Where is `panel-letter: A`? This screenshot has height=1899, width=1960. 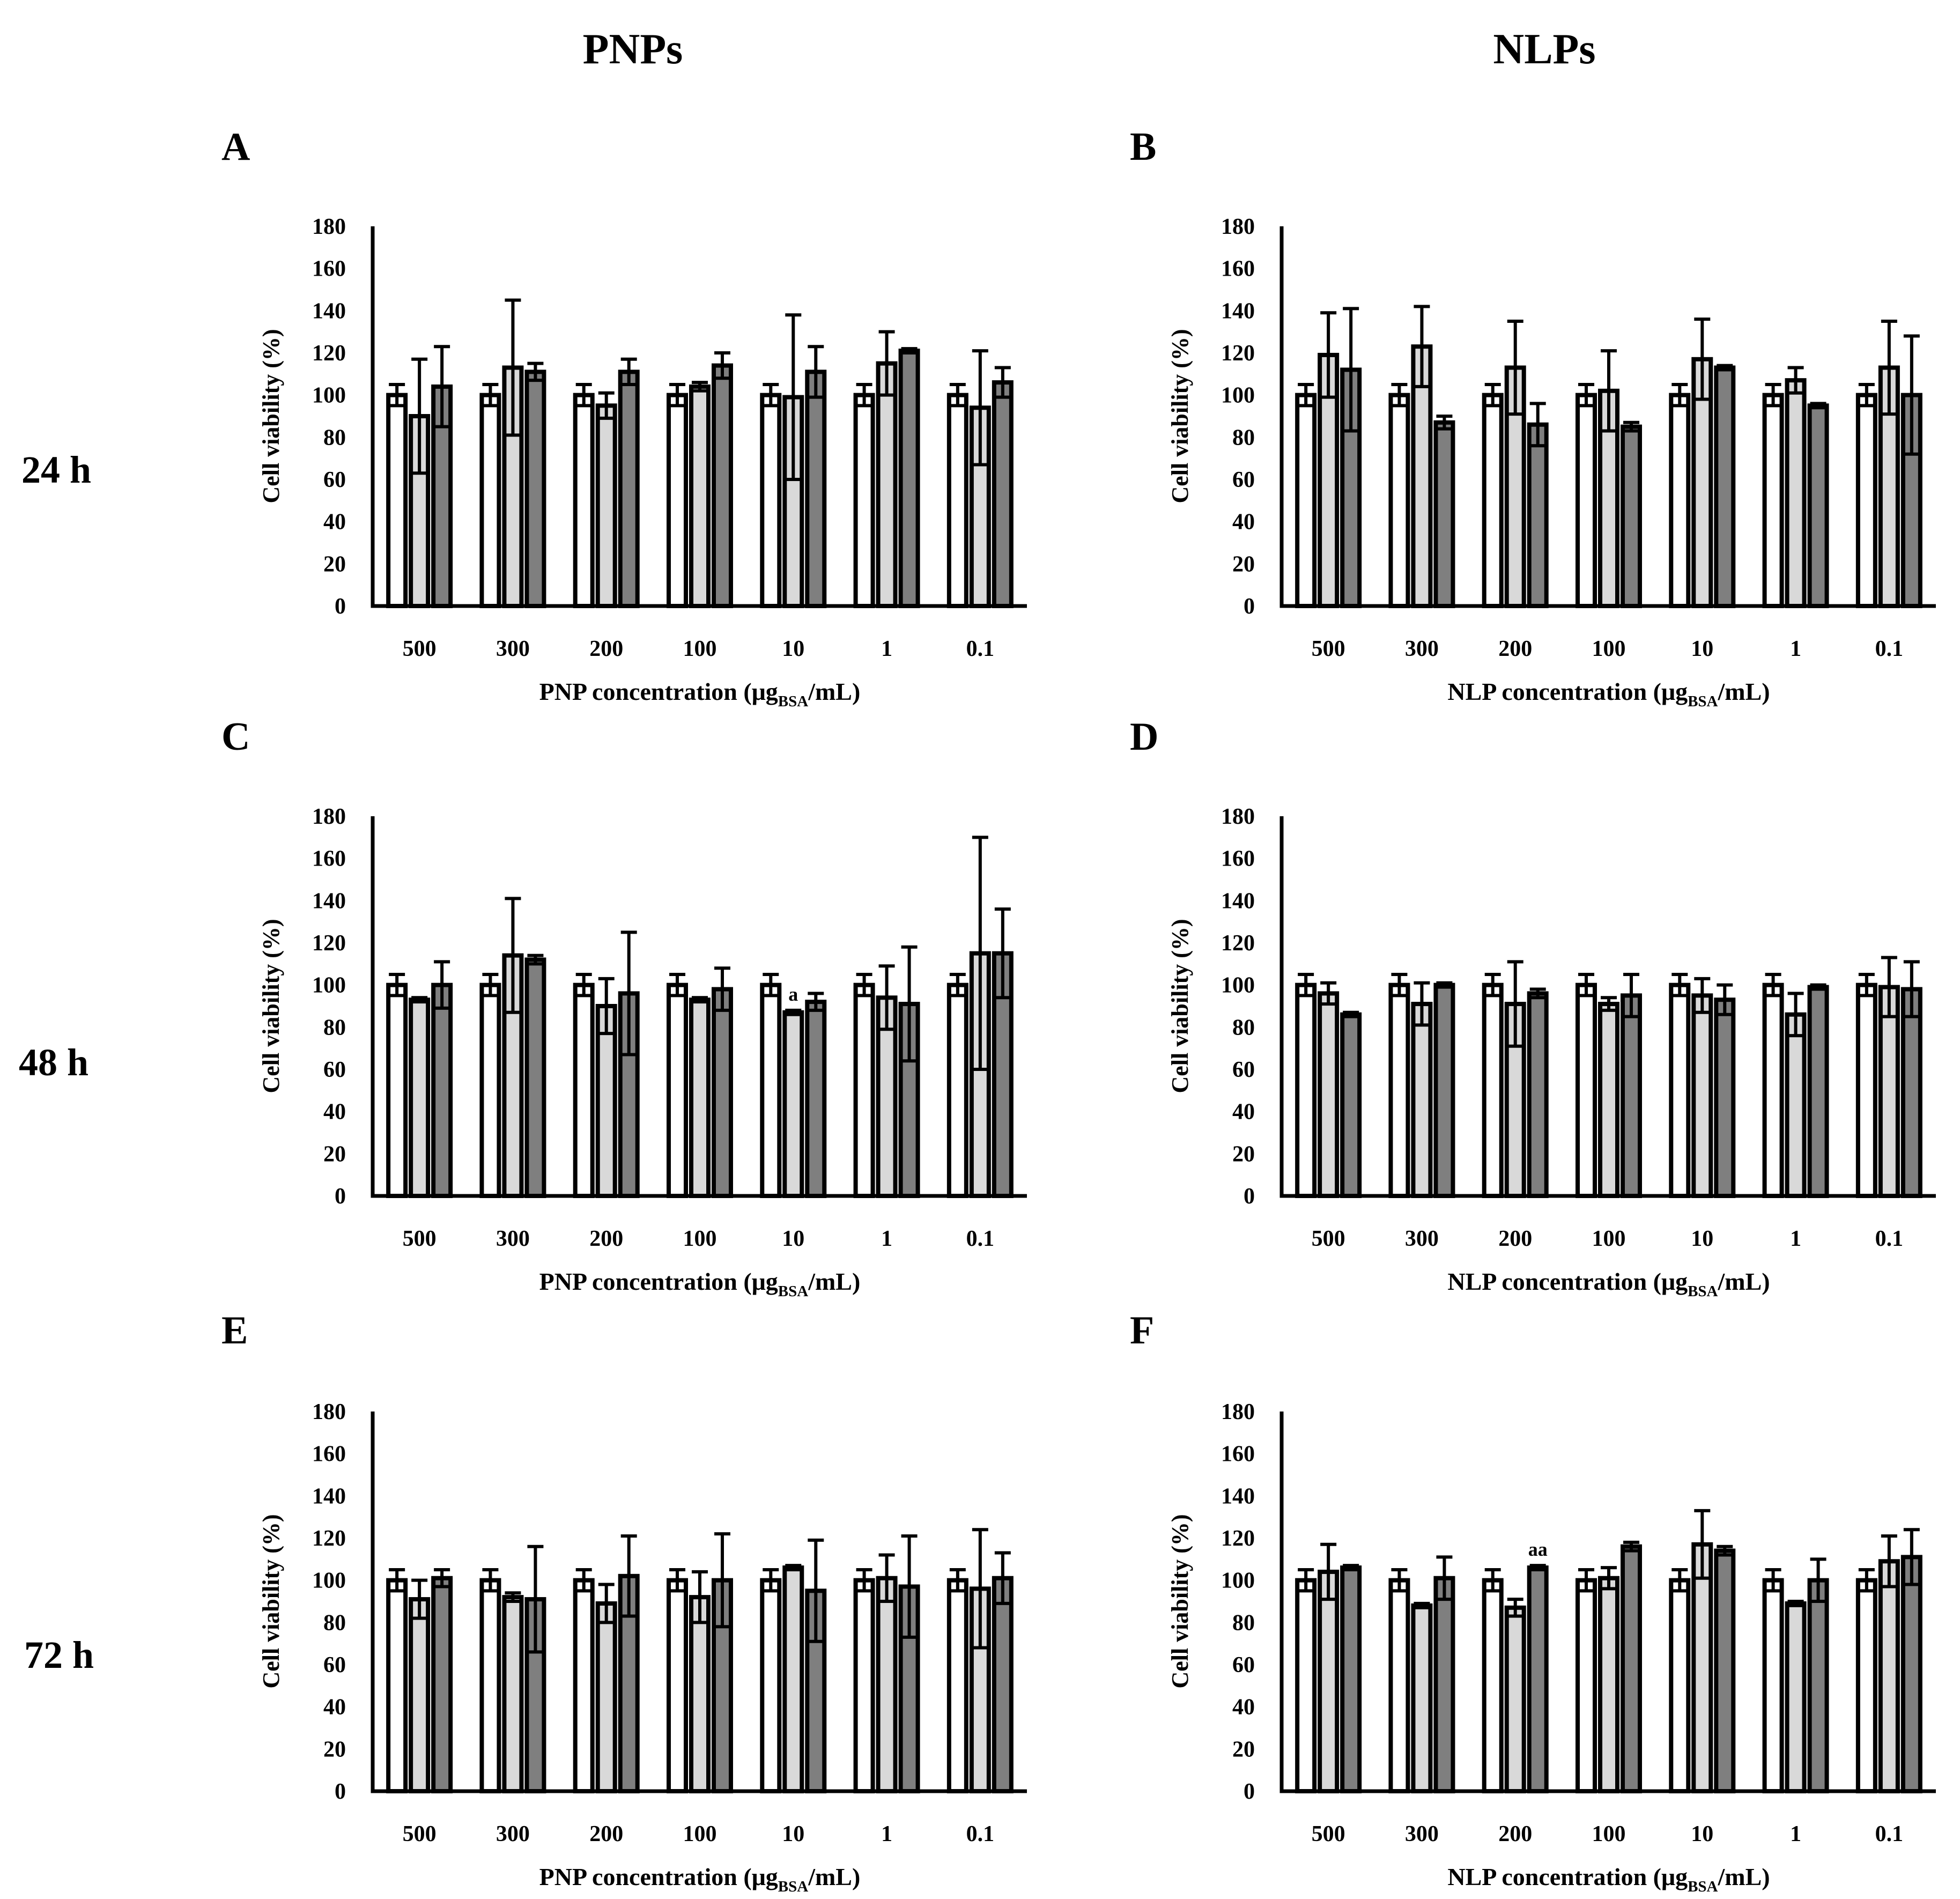 panel-letter: A is located at coordinates (236, 147).